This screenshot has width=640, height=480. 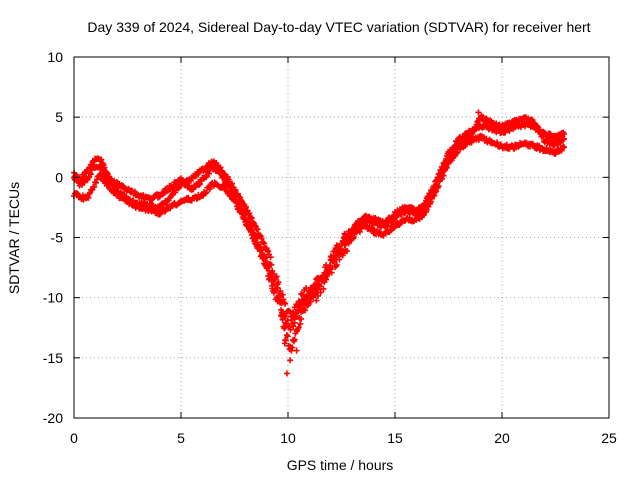 I want to click on y-tick-label: -5, so click(x=57, y=238).